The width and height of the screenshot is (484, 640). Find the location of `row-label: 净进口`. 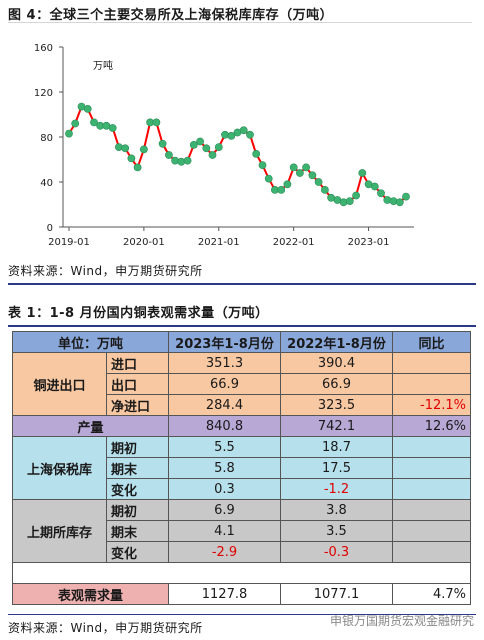

row-label: 净进口 is located at coordinates (137, 405).